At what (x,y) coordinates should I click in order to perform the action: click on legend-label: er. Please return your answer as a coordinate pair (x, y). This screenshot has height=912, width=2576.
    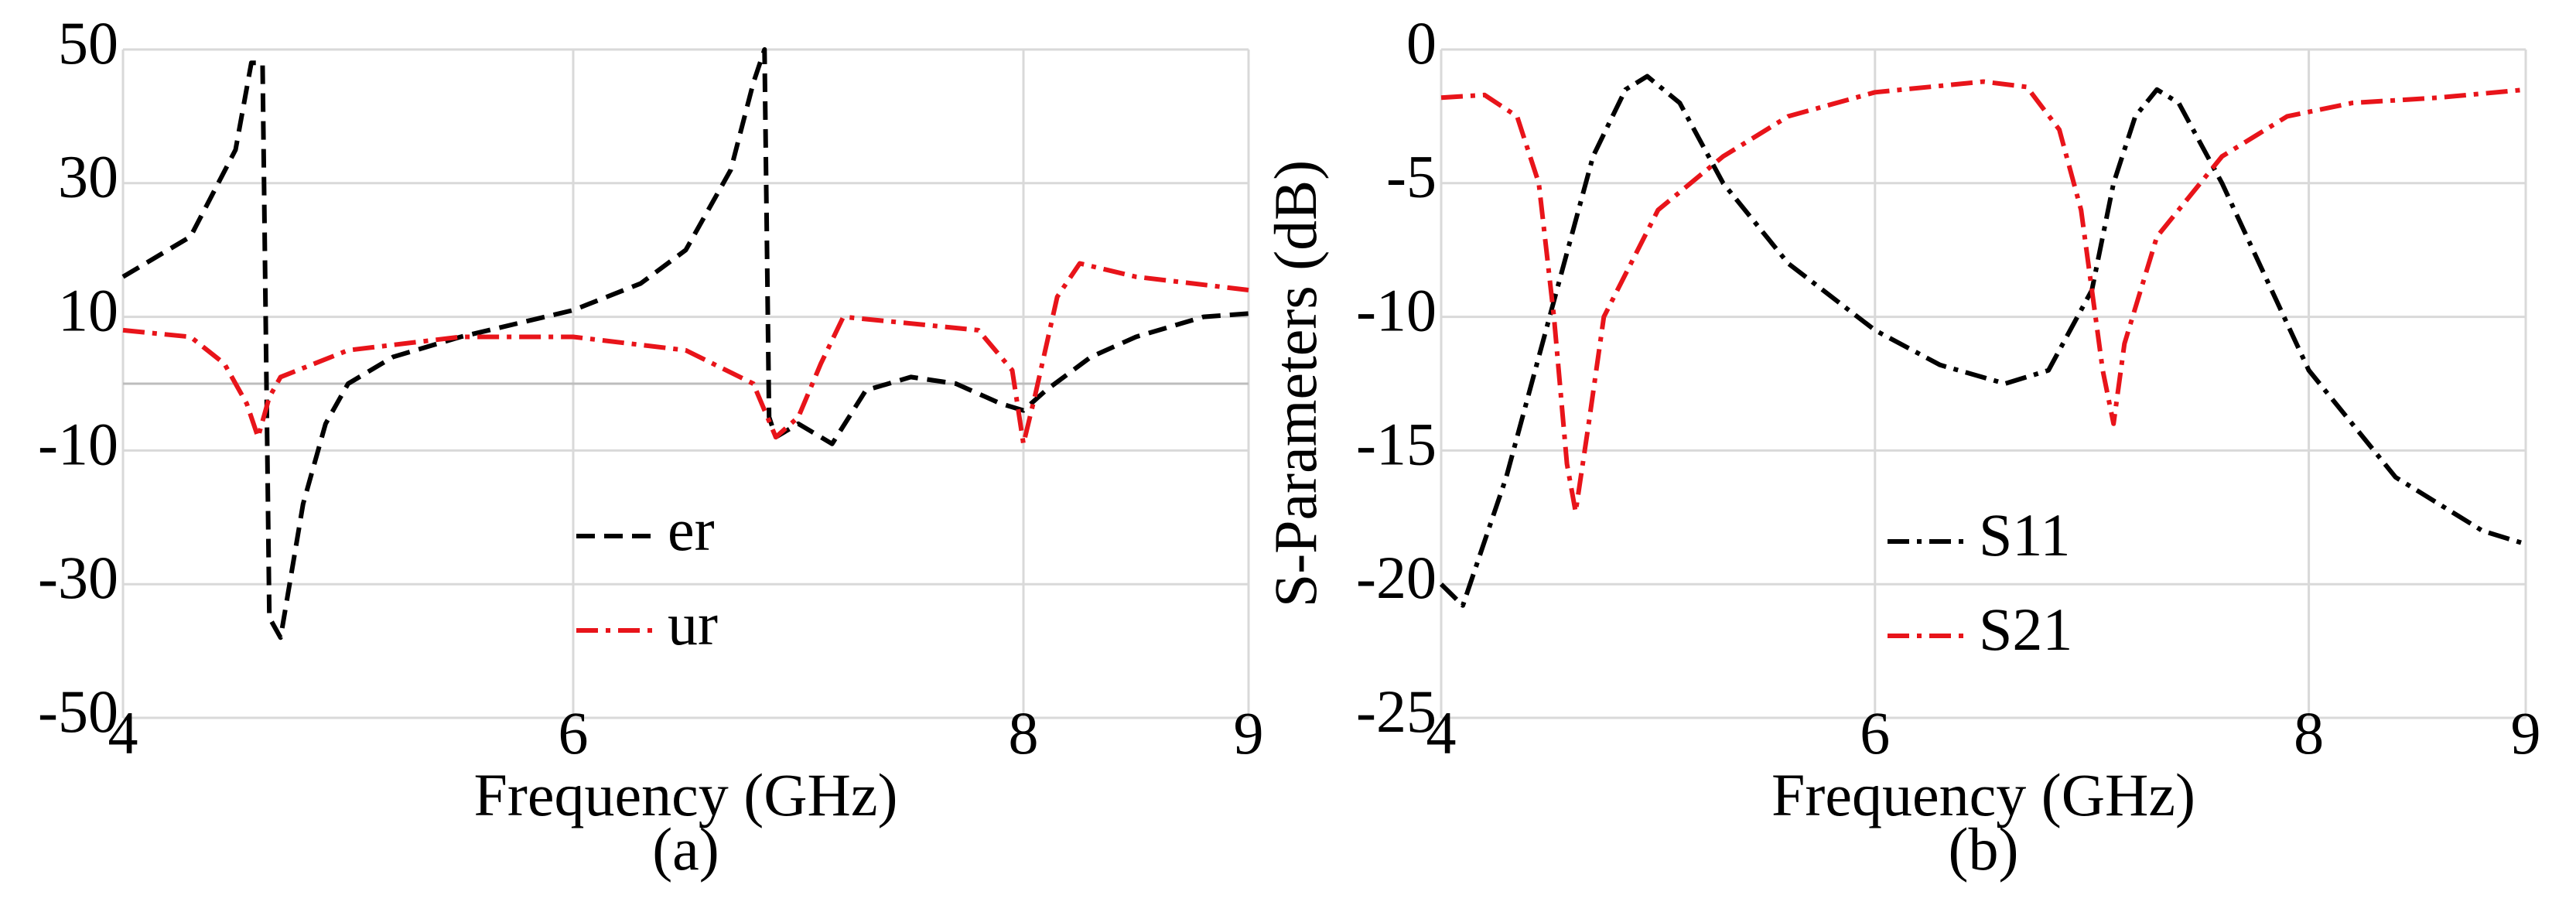
    Looking at the image, I should click on (691, 530).